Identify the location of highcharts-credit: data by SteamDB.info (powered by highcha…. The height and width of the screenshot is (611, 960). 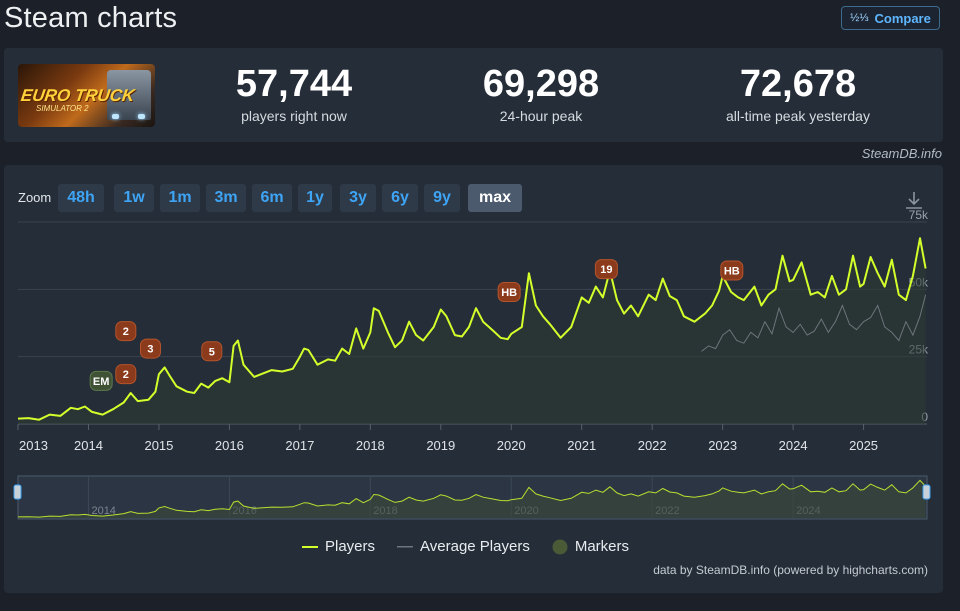
(790, 570).